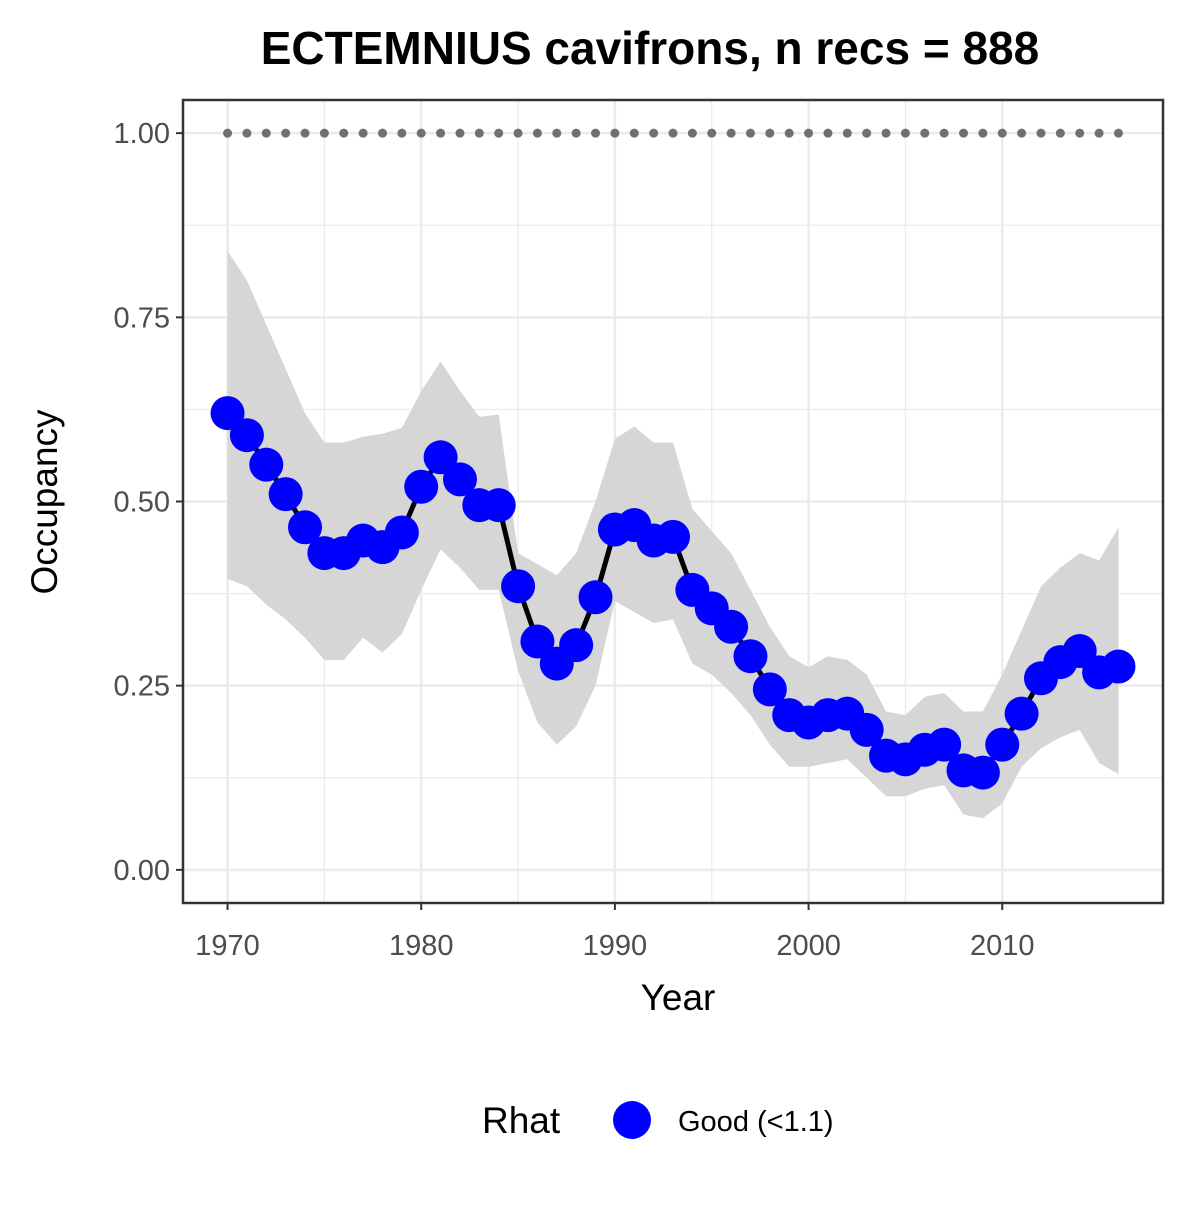 Image resolution: width=1200 pixels, height=1205 pixels. I want to click on legend-title: Rhat, so click(521, 1120).